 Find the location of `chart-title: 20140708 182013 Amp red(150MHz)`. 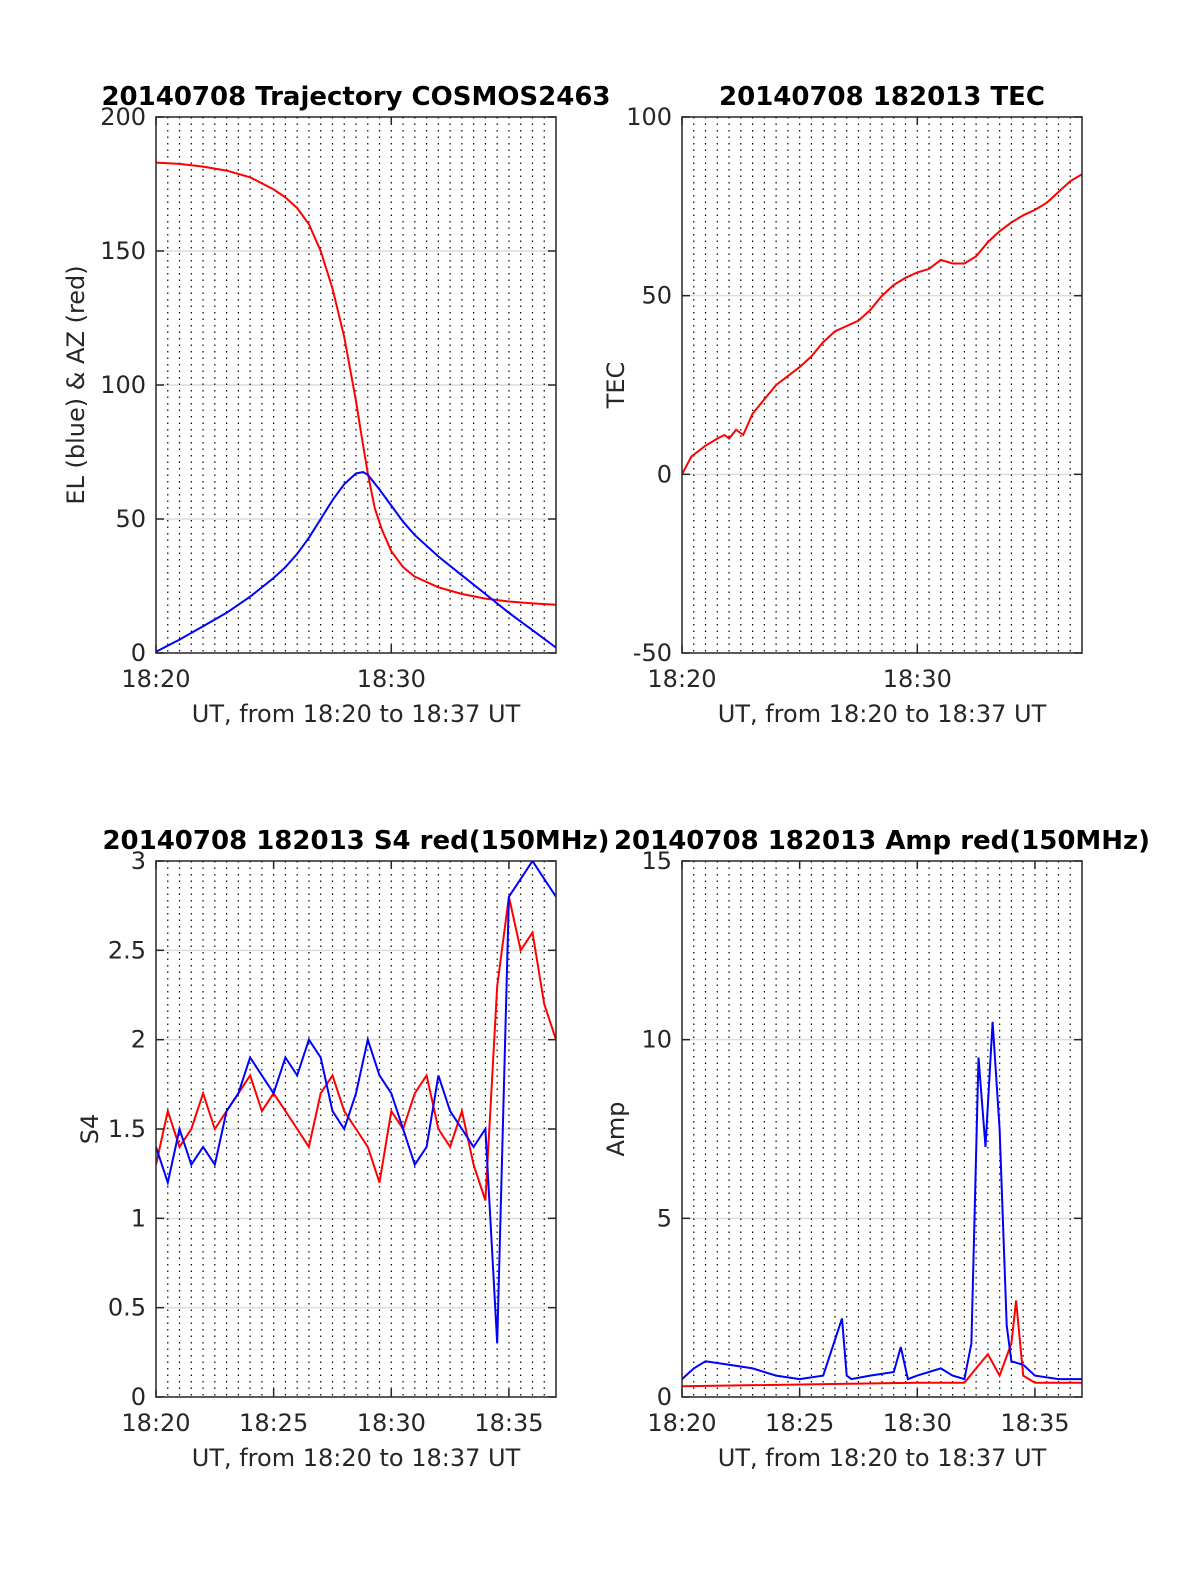

chart-title: 20140708 182013 Amp red(150MHz) is located at coordinates (882, 841).